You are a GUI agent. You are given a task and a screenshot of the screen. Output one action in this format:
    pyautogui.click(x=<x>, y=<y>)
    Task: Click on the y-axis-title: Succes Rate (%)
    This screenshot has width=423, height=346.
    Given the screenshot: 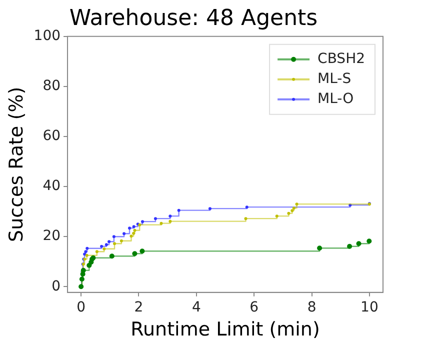 What is the action you would take?
    pyautogui.click(x=16, y=164)
    